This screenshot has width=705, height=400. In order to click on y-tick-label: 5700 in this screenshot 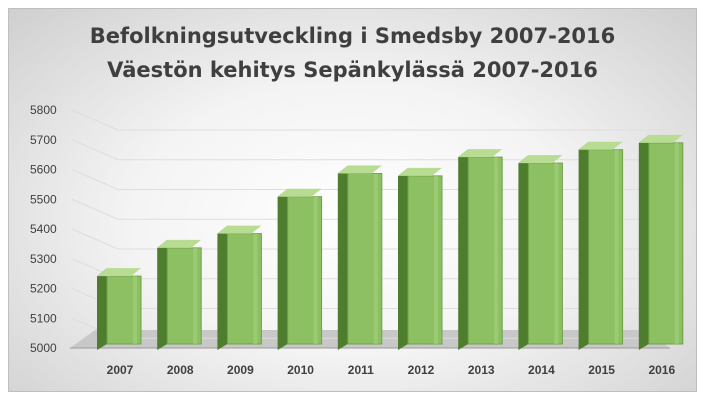, I will do `click(43, 140)`.